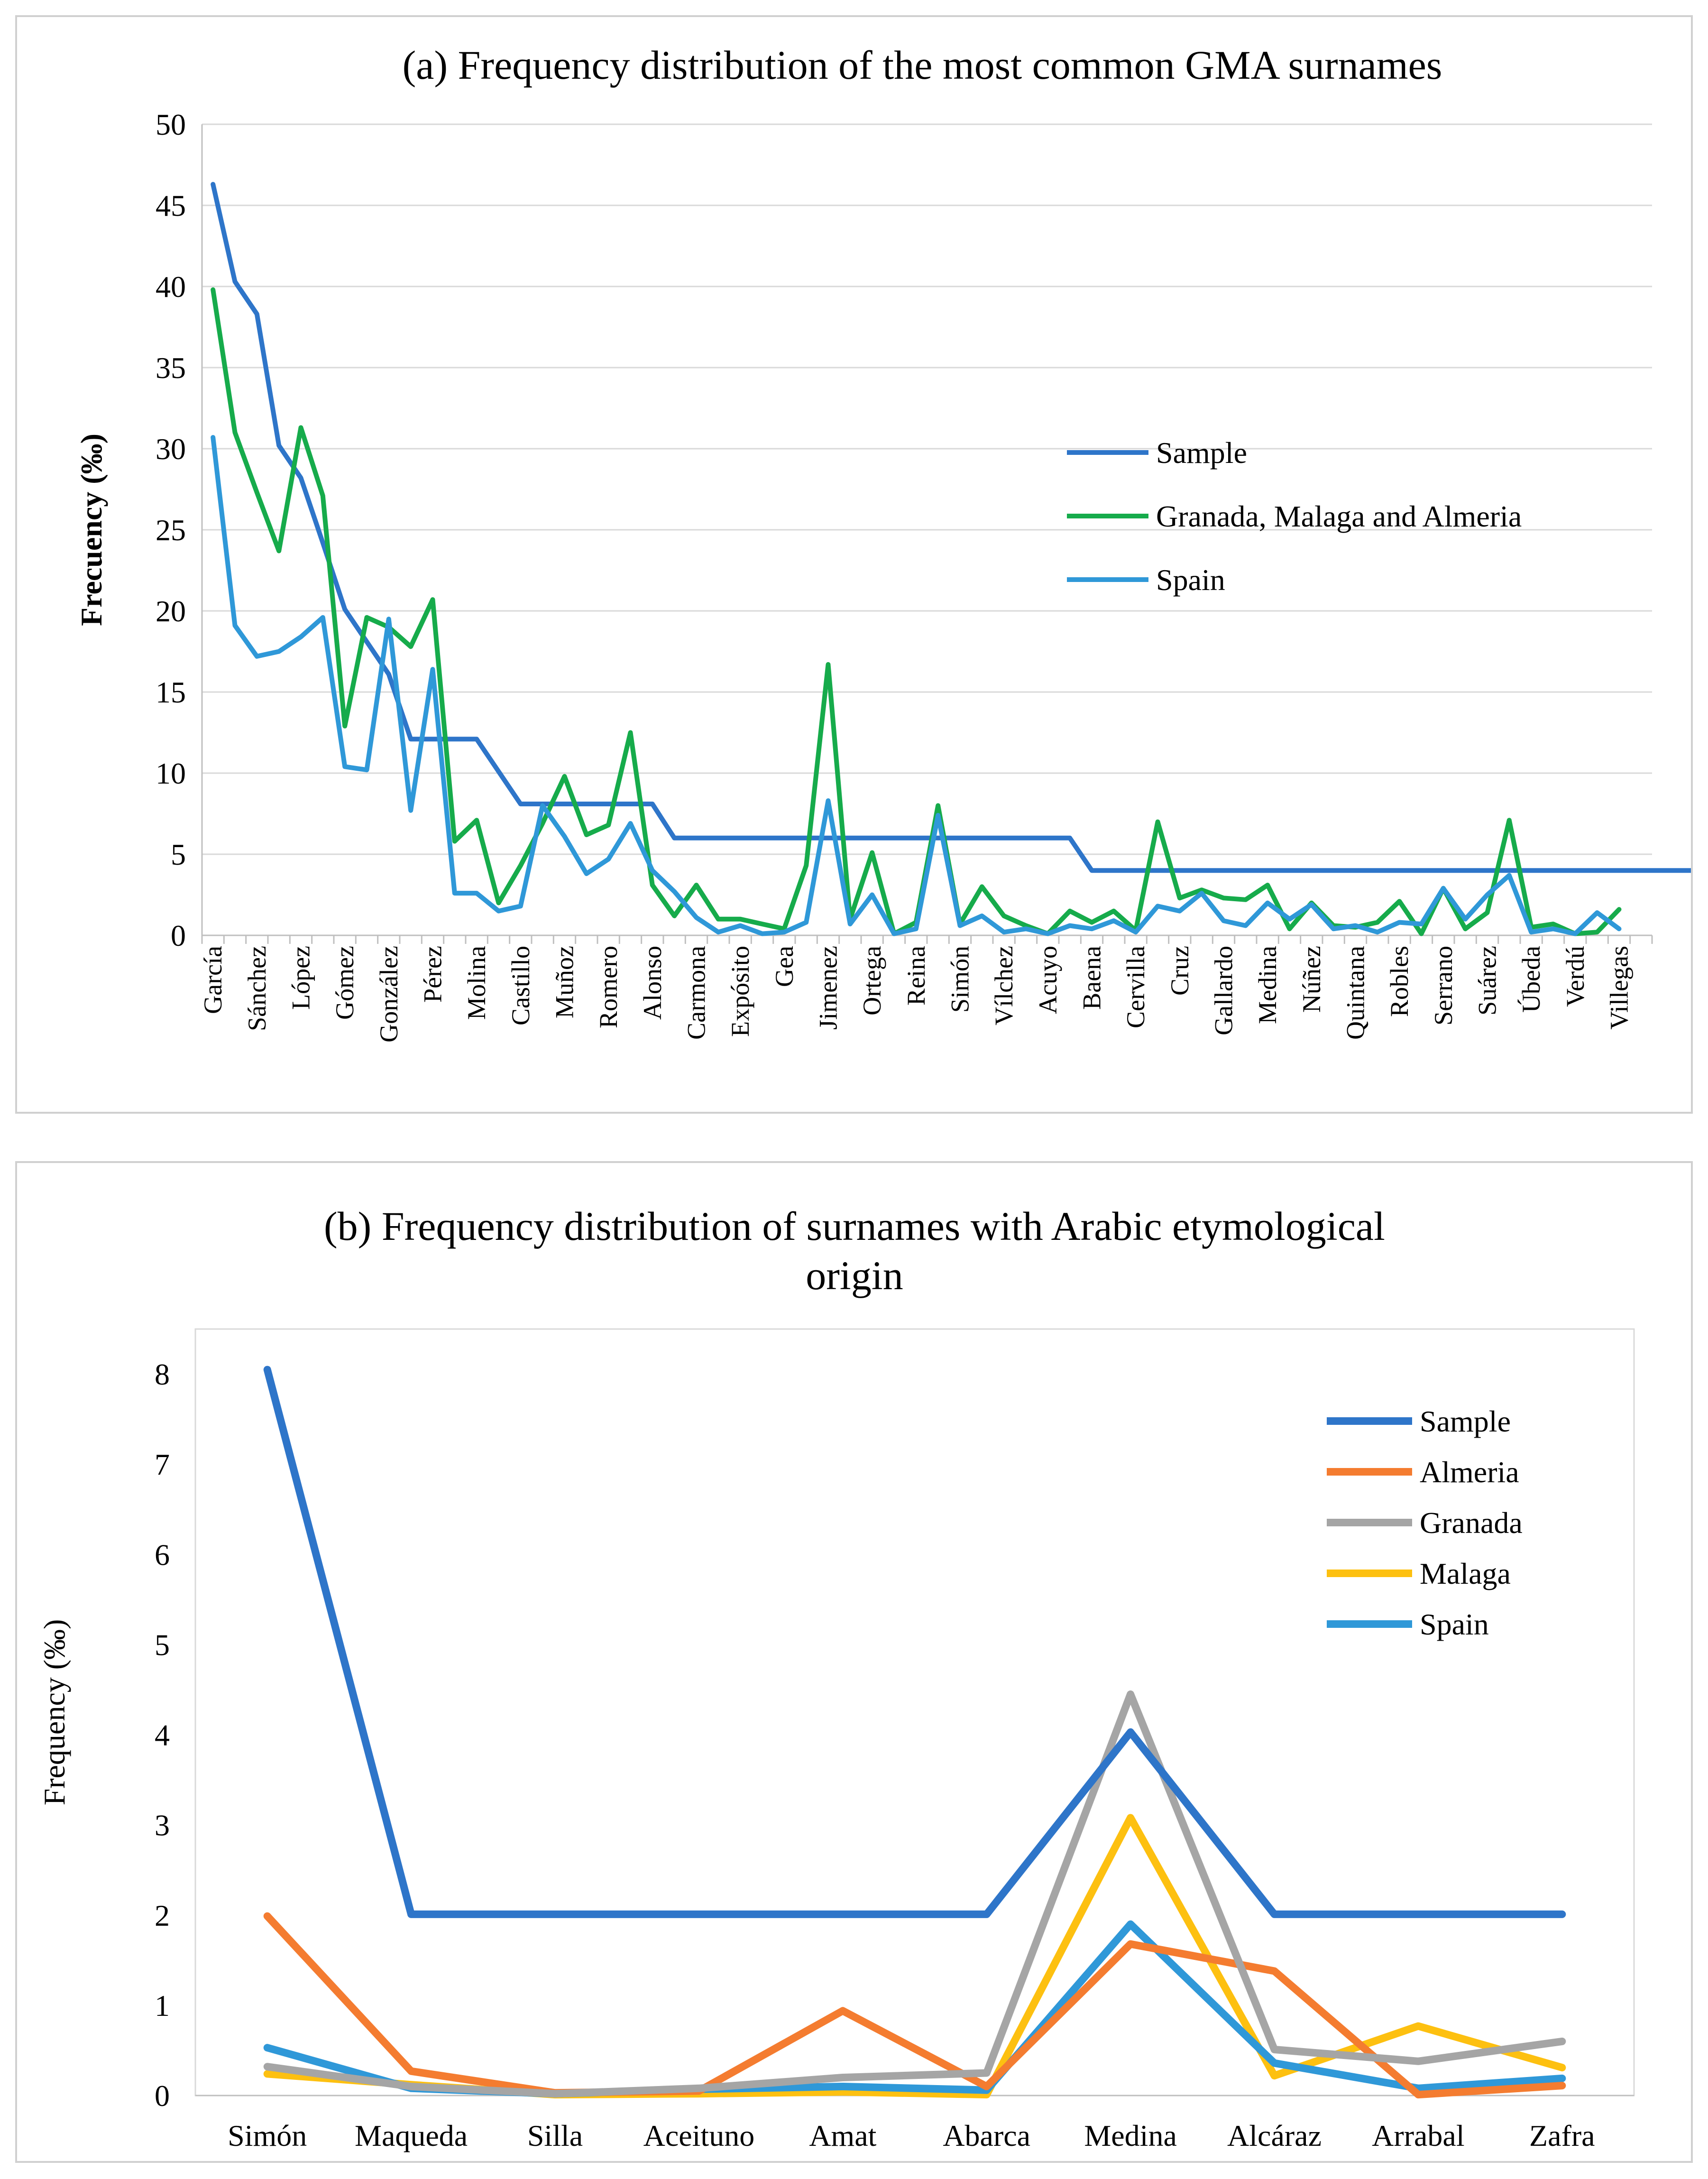  Describe the element at coordinates (389, 994) in the screenshot. I see `x-tick-label: González` at that location.